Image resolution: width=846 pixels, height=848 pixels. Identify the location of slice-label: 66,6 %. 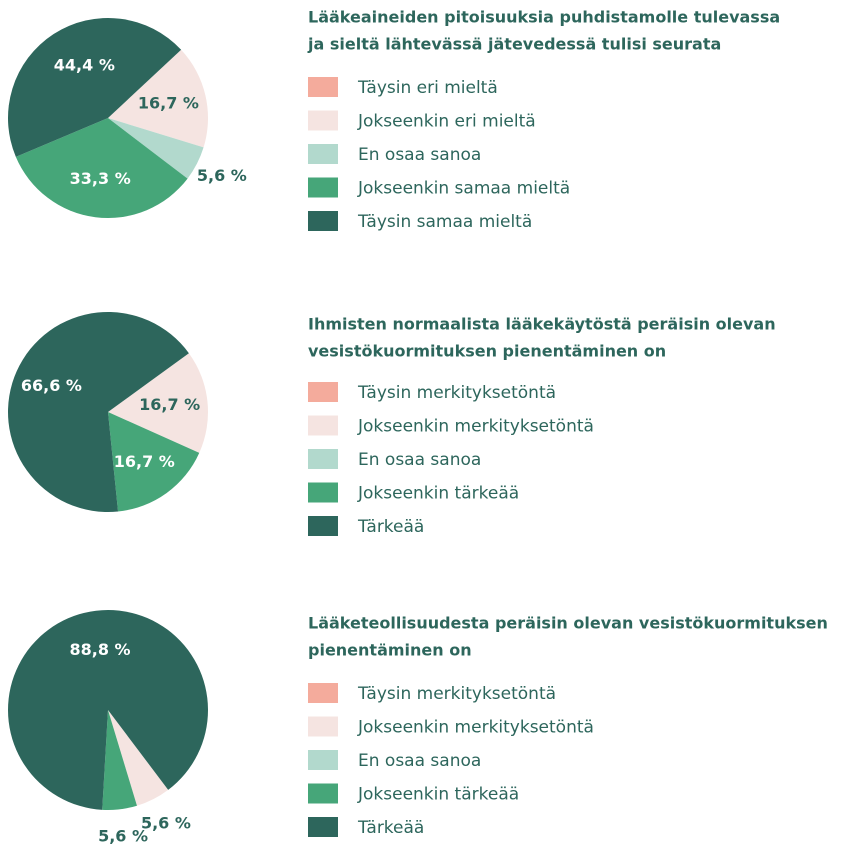
(51, 385).